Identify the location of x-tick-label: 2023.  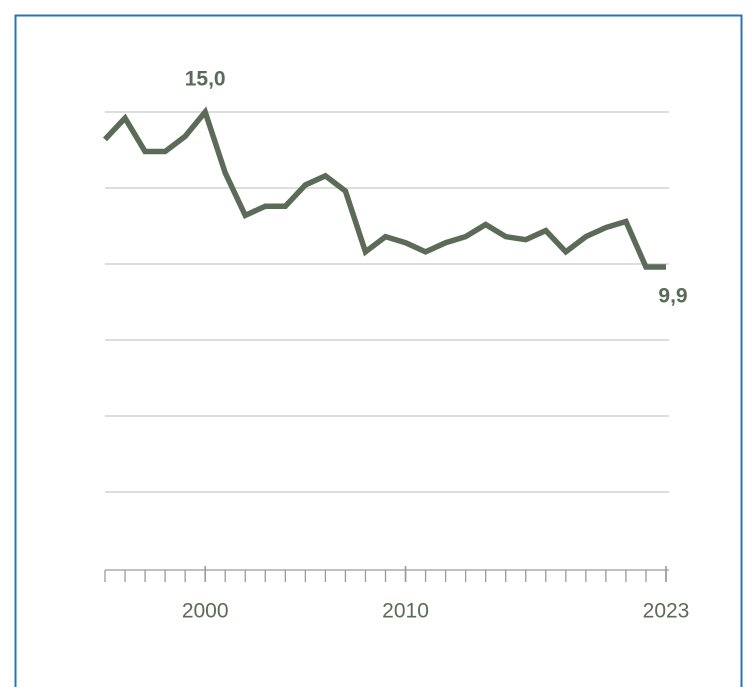
(666, 611).